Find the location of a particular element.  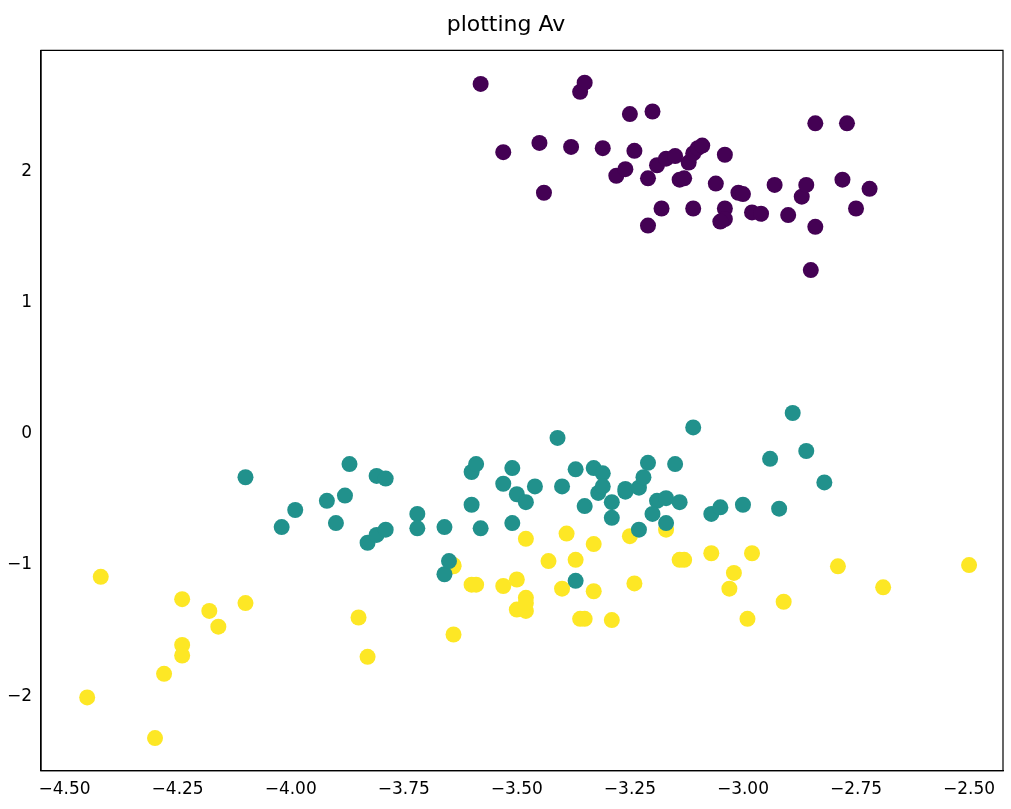

x-tick-label: −3.75 is located at coordinates (403, 788).